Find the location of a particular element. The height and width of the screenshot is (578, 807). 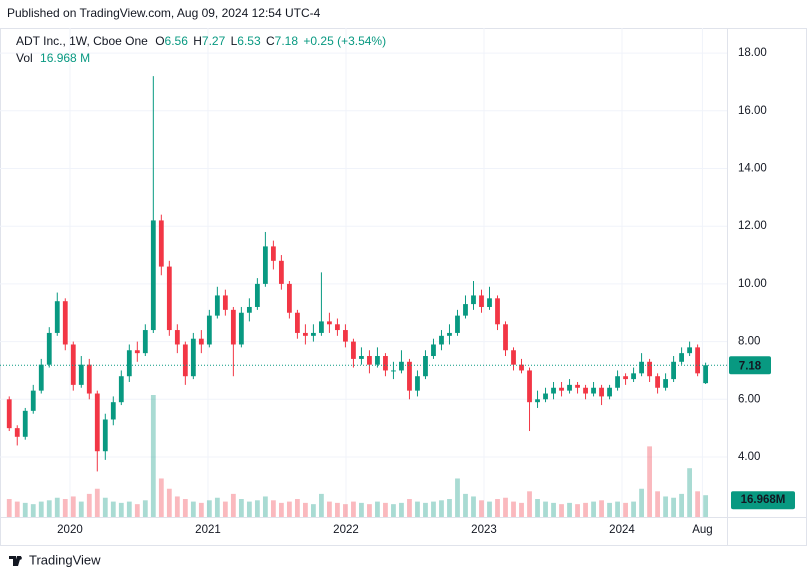

x-tick-label: 2023 is located at coordinates (484, 530).